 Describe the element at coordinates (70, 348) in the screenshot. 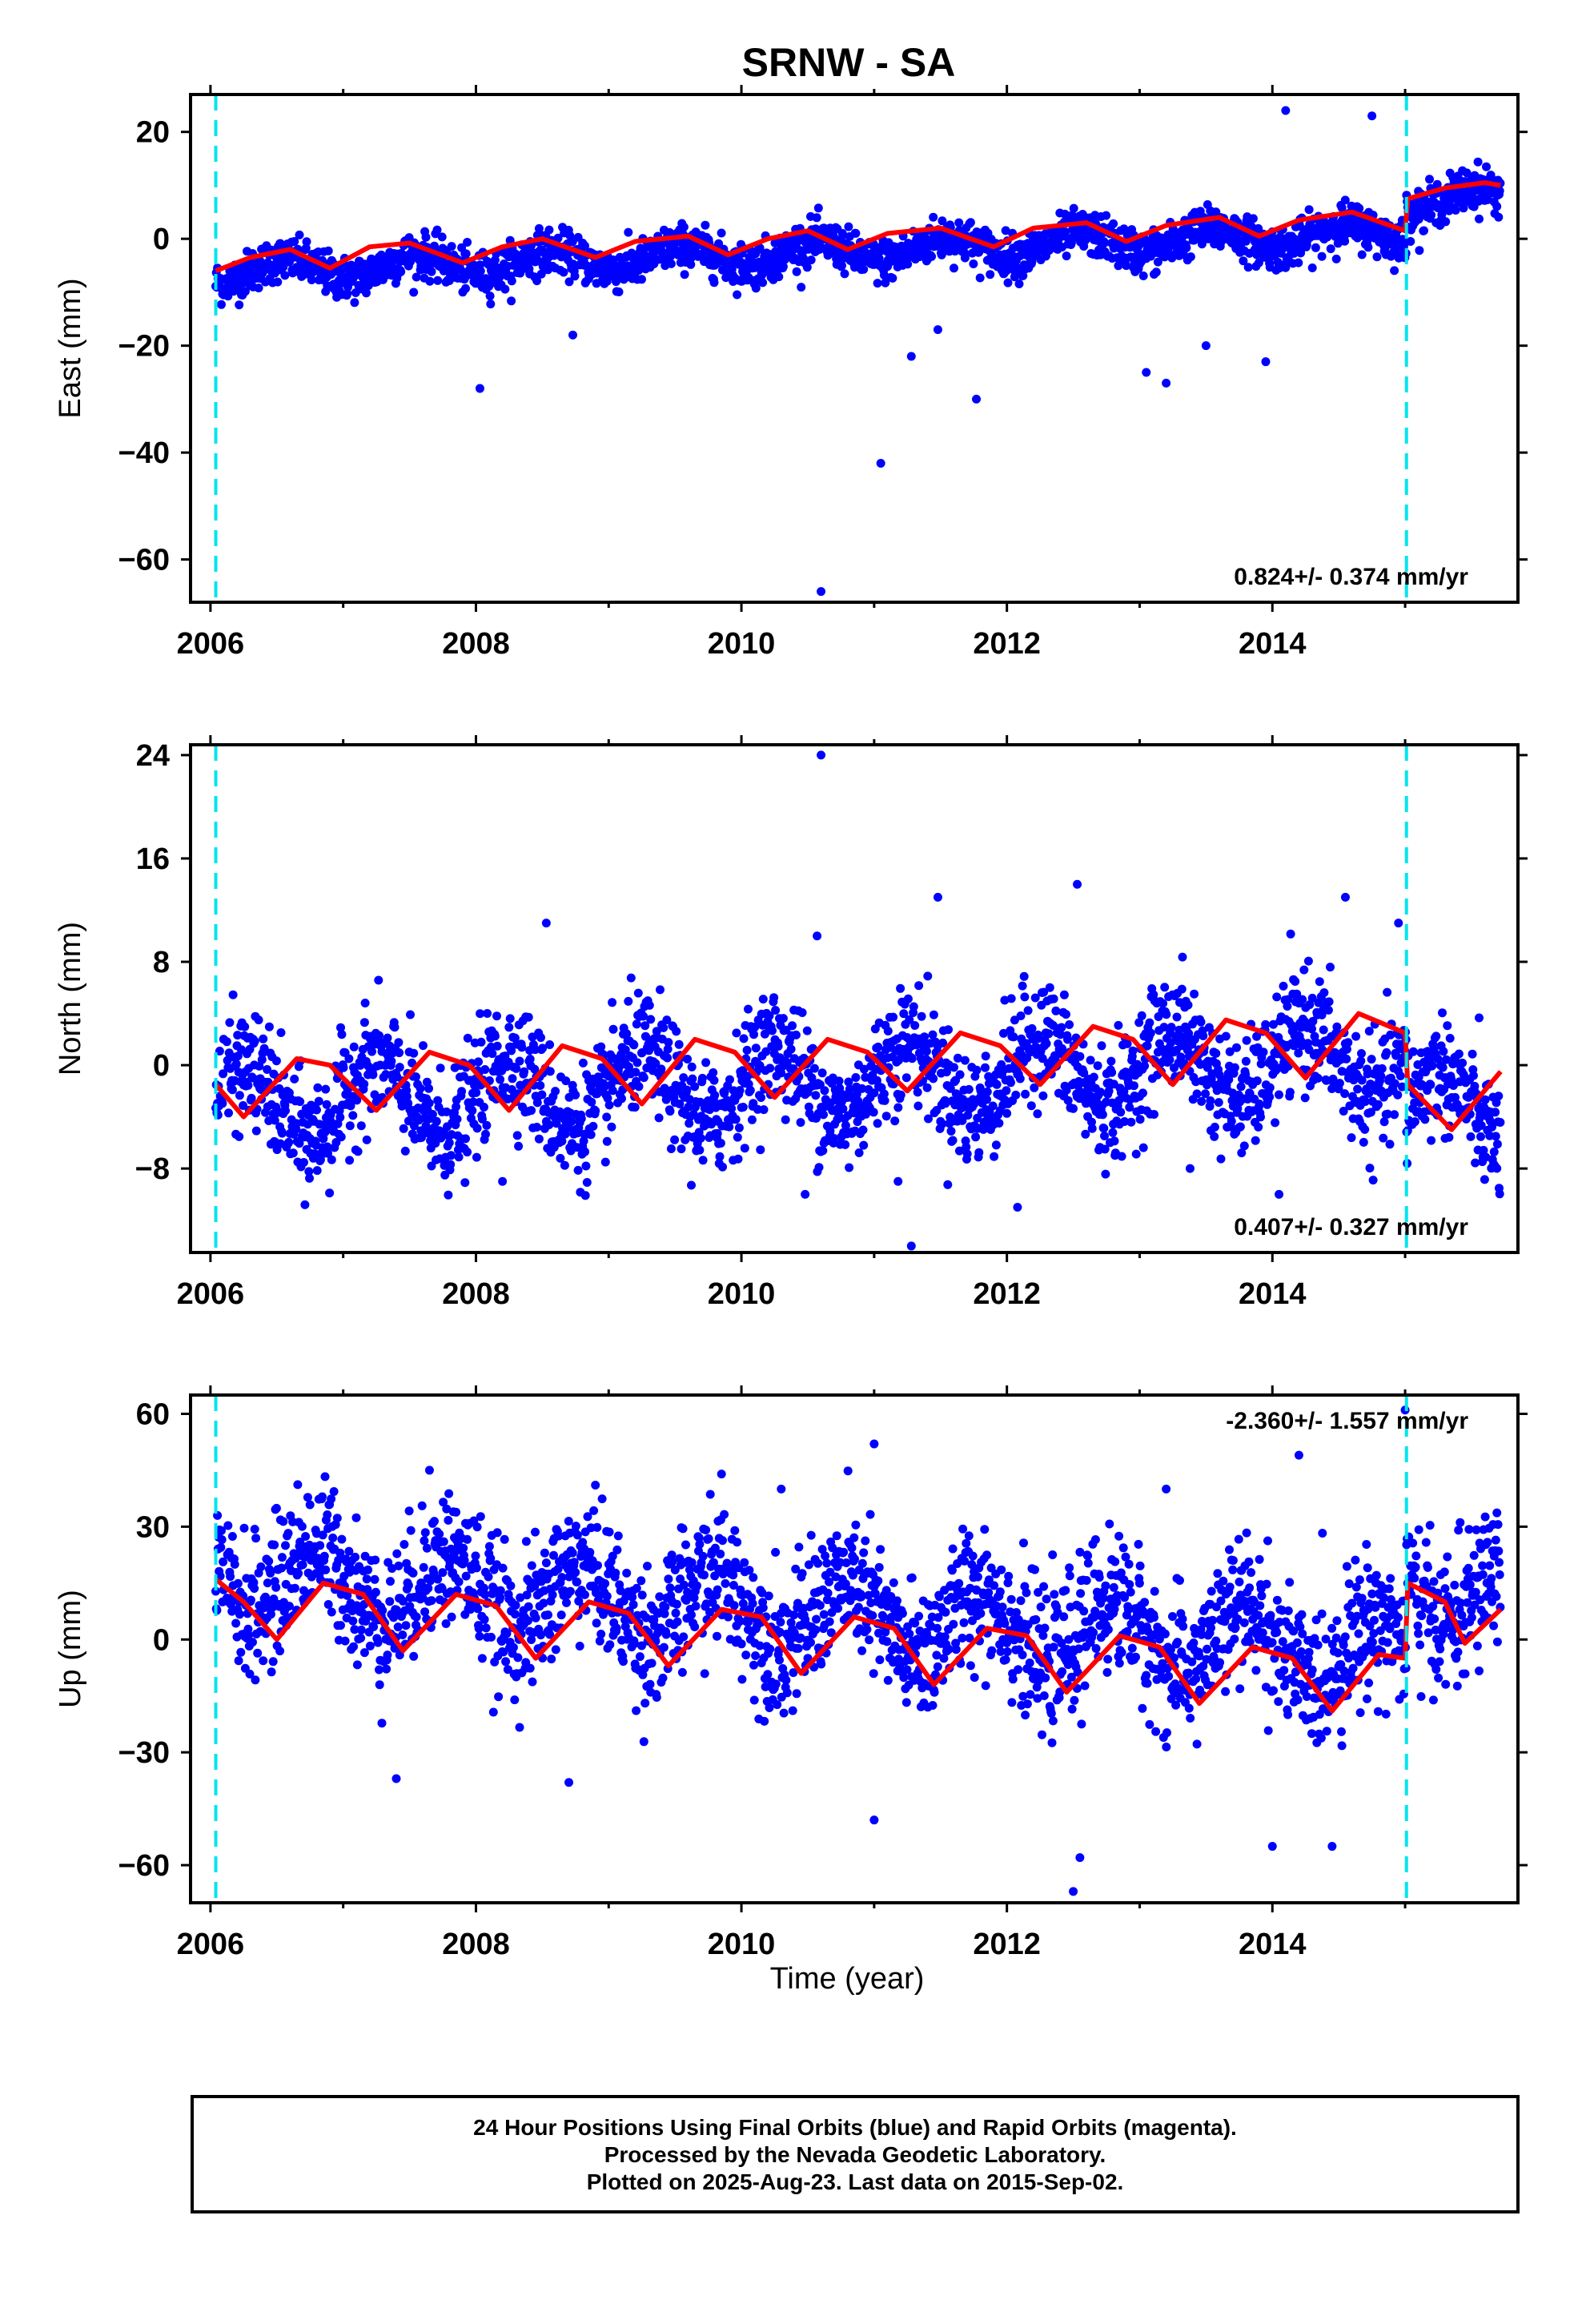

I see `y-axis-label: East (mm)` at that location.